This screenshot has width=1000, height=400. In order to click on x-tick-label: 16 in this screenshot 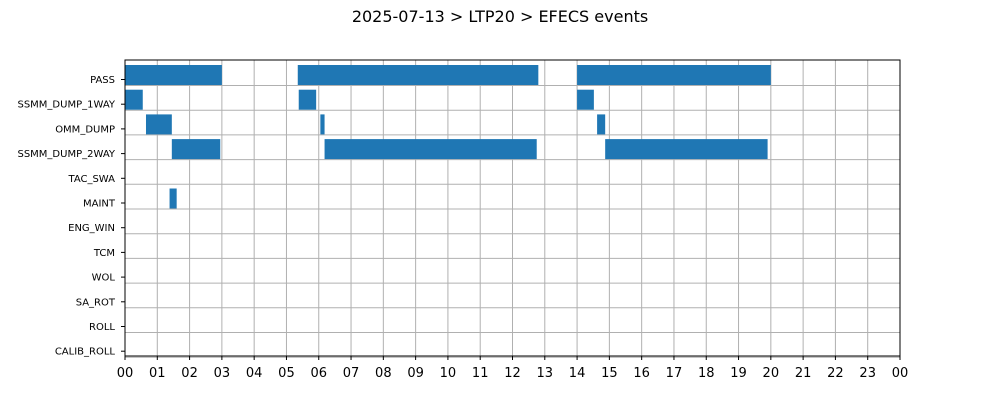, I will do `click(641, 373)`.